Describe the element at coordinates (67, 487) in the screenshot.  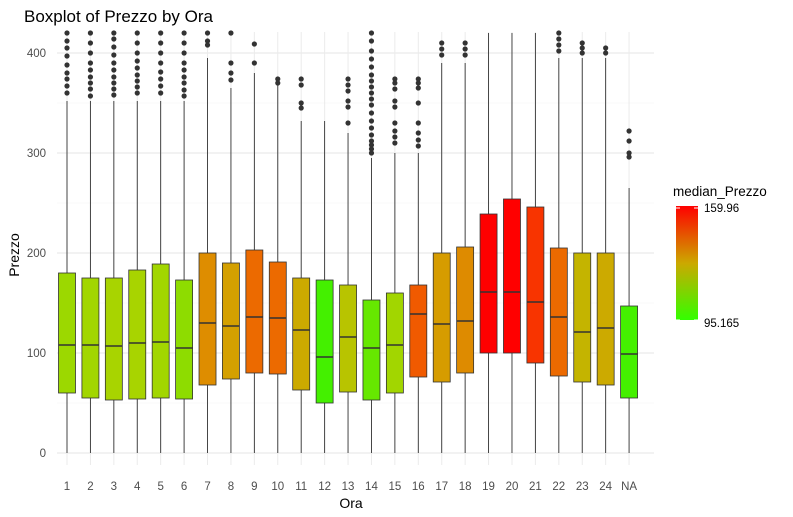
I see `x-tick-label: 1` at that location.